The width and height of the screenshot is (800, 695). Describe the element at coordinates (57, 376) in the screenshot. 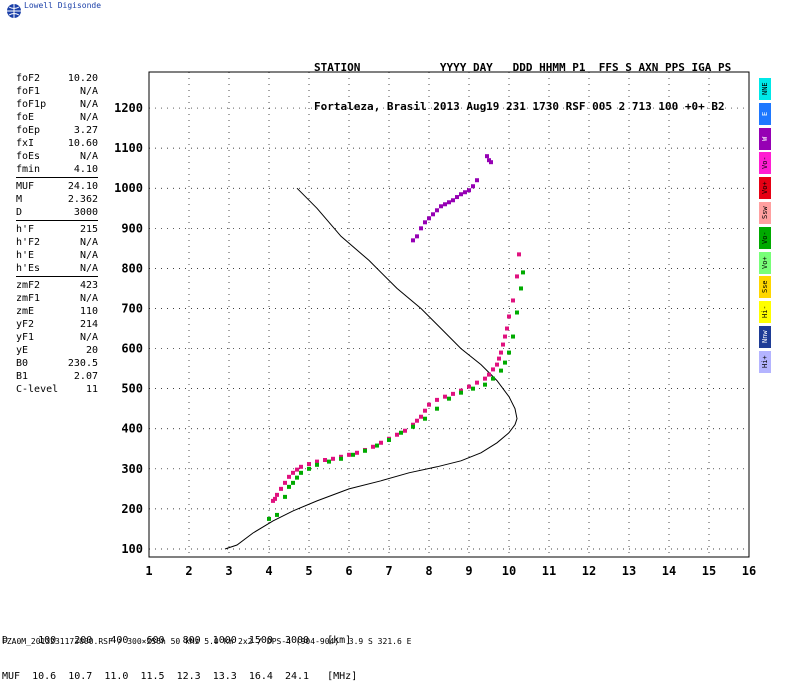

I see `param-row: B1 2.07` at that location.